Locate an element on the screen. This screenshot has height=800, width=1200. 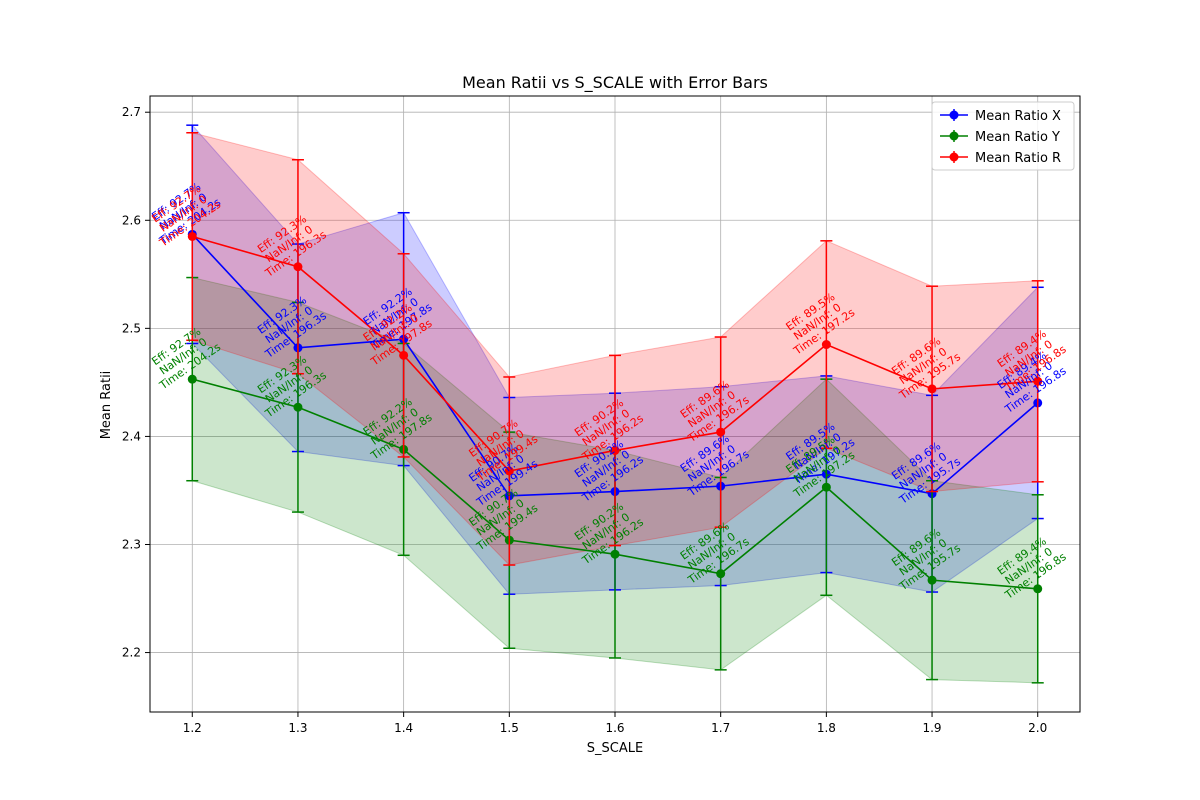
legend-label: Mean Ratio X is located at coordinates (1018, 116).